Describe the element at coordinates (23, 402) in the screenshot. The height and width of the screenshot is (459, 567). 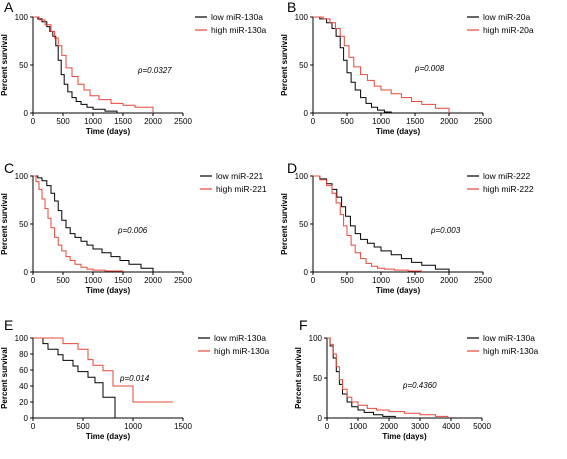
I see `y-tick-label: 20` at that location.